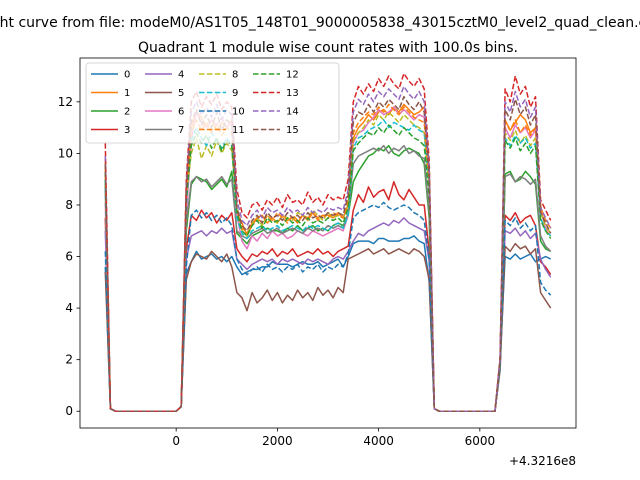 The image size is (640, 480). Describe the element at coordinates (292, 93) in the screenshot. I see `legend-label-13: 13` at that location.